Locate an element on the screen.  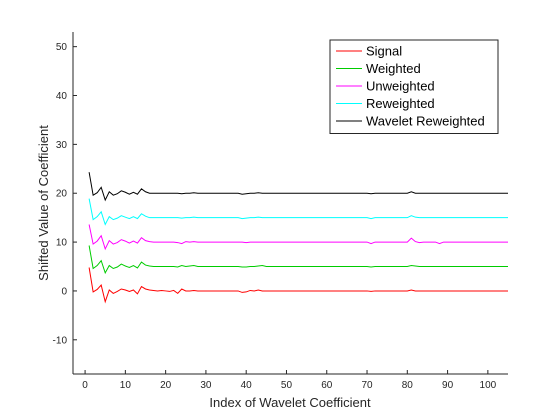
x-tick-label: 30 is located at coordinates (206, 385).